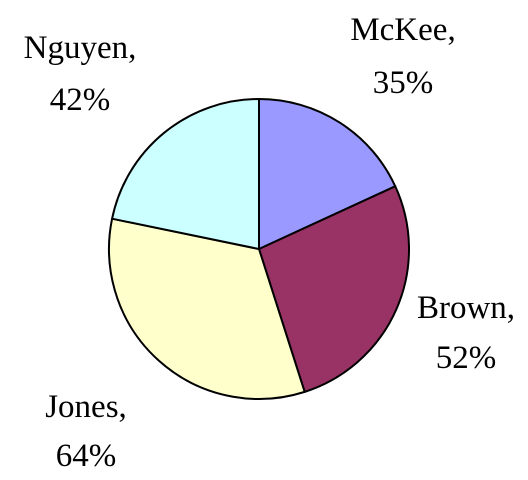 This screenshot has height=480, width=528. I want to click on svg-text: Jones,, so click(86, 407).